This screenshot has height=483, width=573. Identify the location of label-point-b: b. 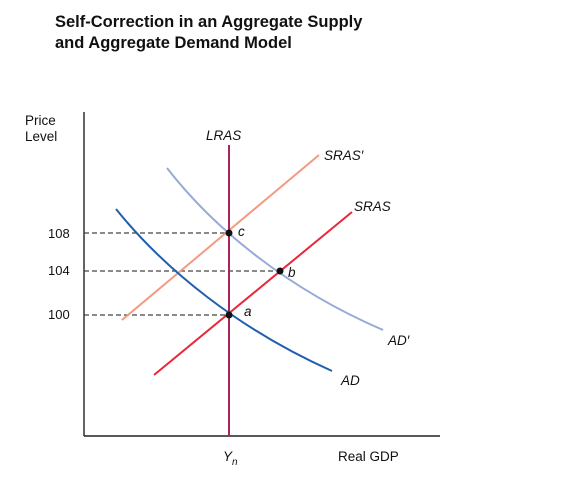
(292, 272).